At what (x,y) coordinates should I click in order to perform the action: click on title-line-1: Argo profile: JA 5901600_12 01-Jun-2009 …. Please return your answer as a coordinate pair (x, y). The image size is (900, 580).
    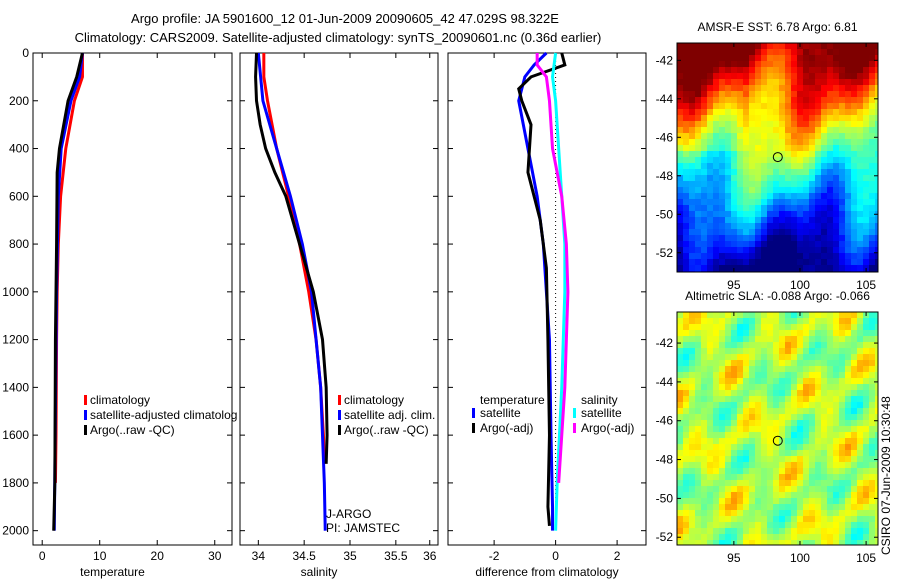
    Looking at the image, I should click on (345, 18).